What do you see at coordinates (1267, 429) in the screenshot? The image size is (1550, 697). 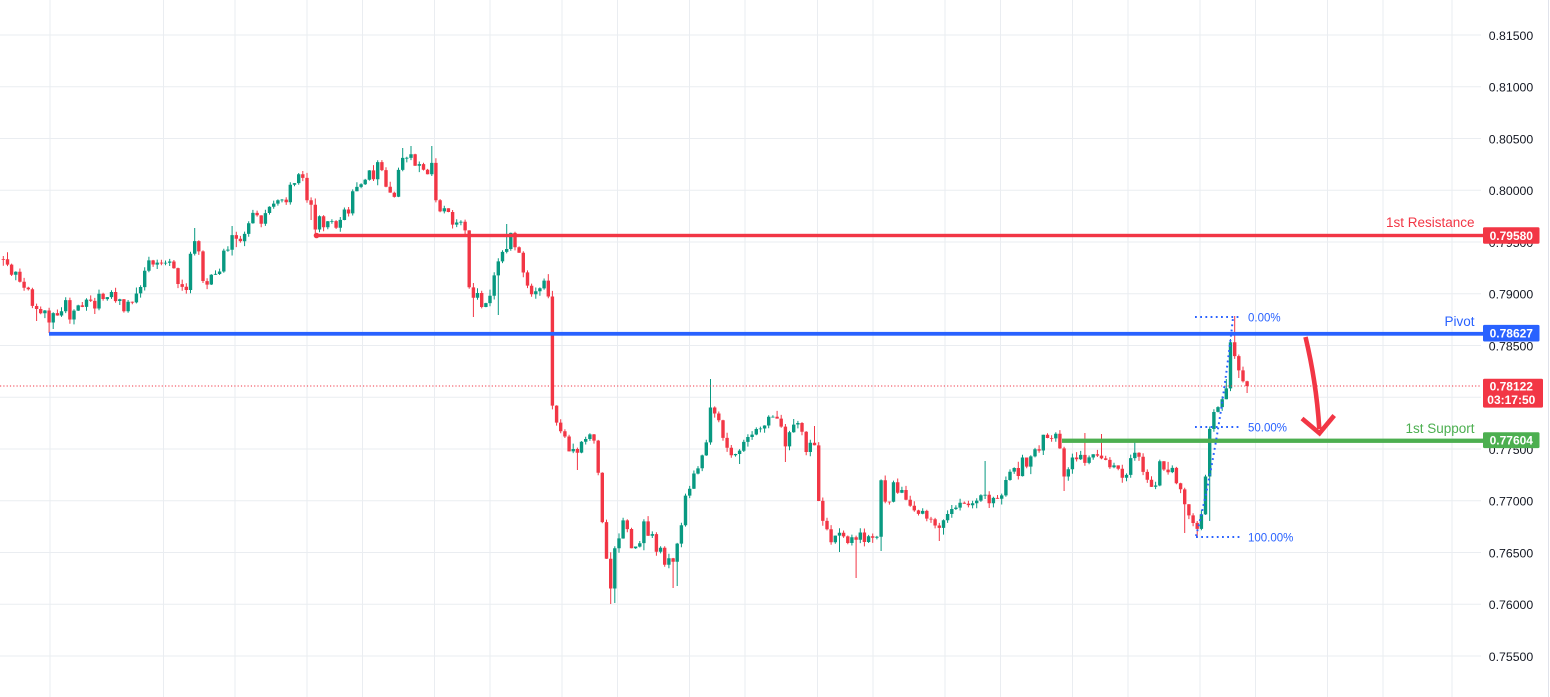 I see `svg-text: 50.00%` at bounding box center [1267, 429].